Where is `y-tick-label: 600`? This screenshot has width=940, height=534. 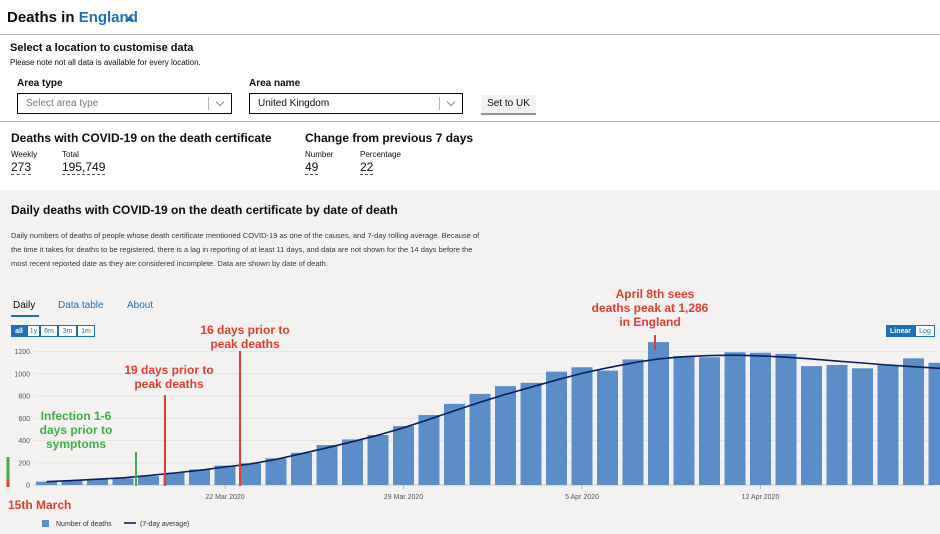 y-tick-label: 600 is located at coordinates (24, 419).